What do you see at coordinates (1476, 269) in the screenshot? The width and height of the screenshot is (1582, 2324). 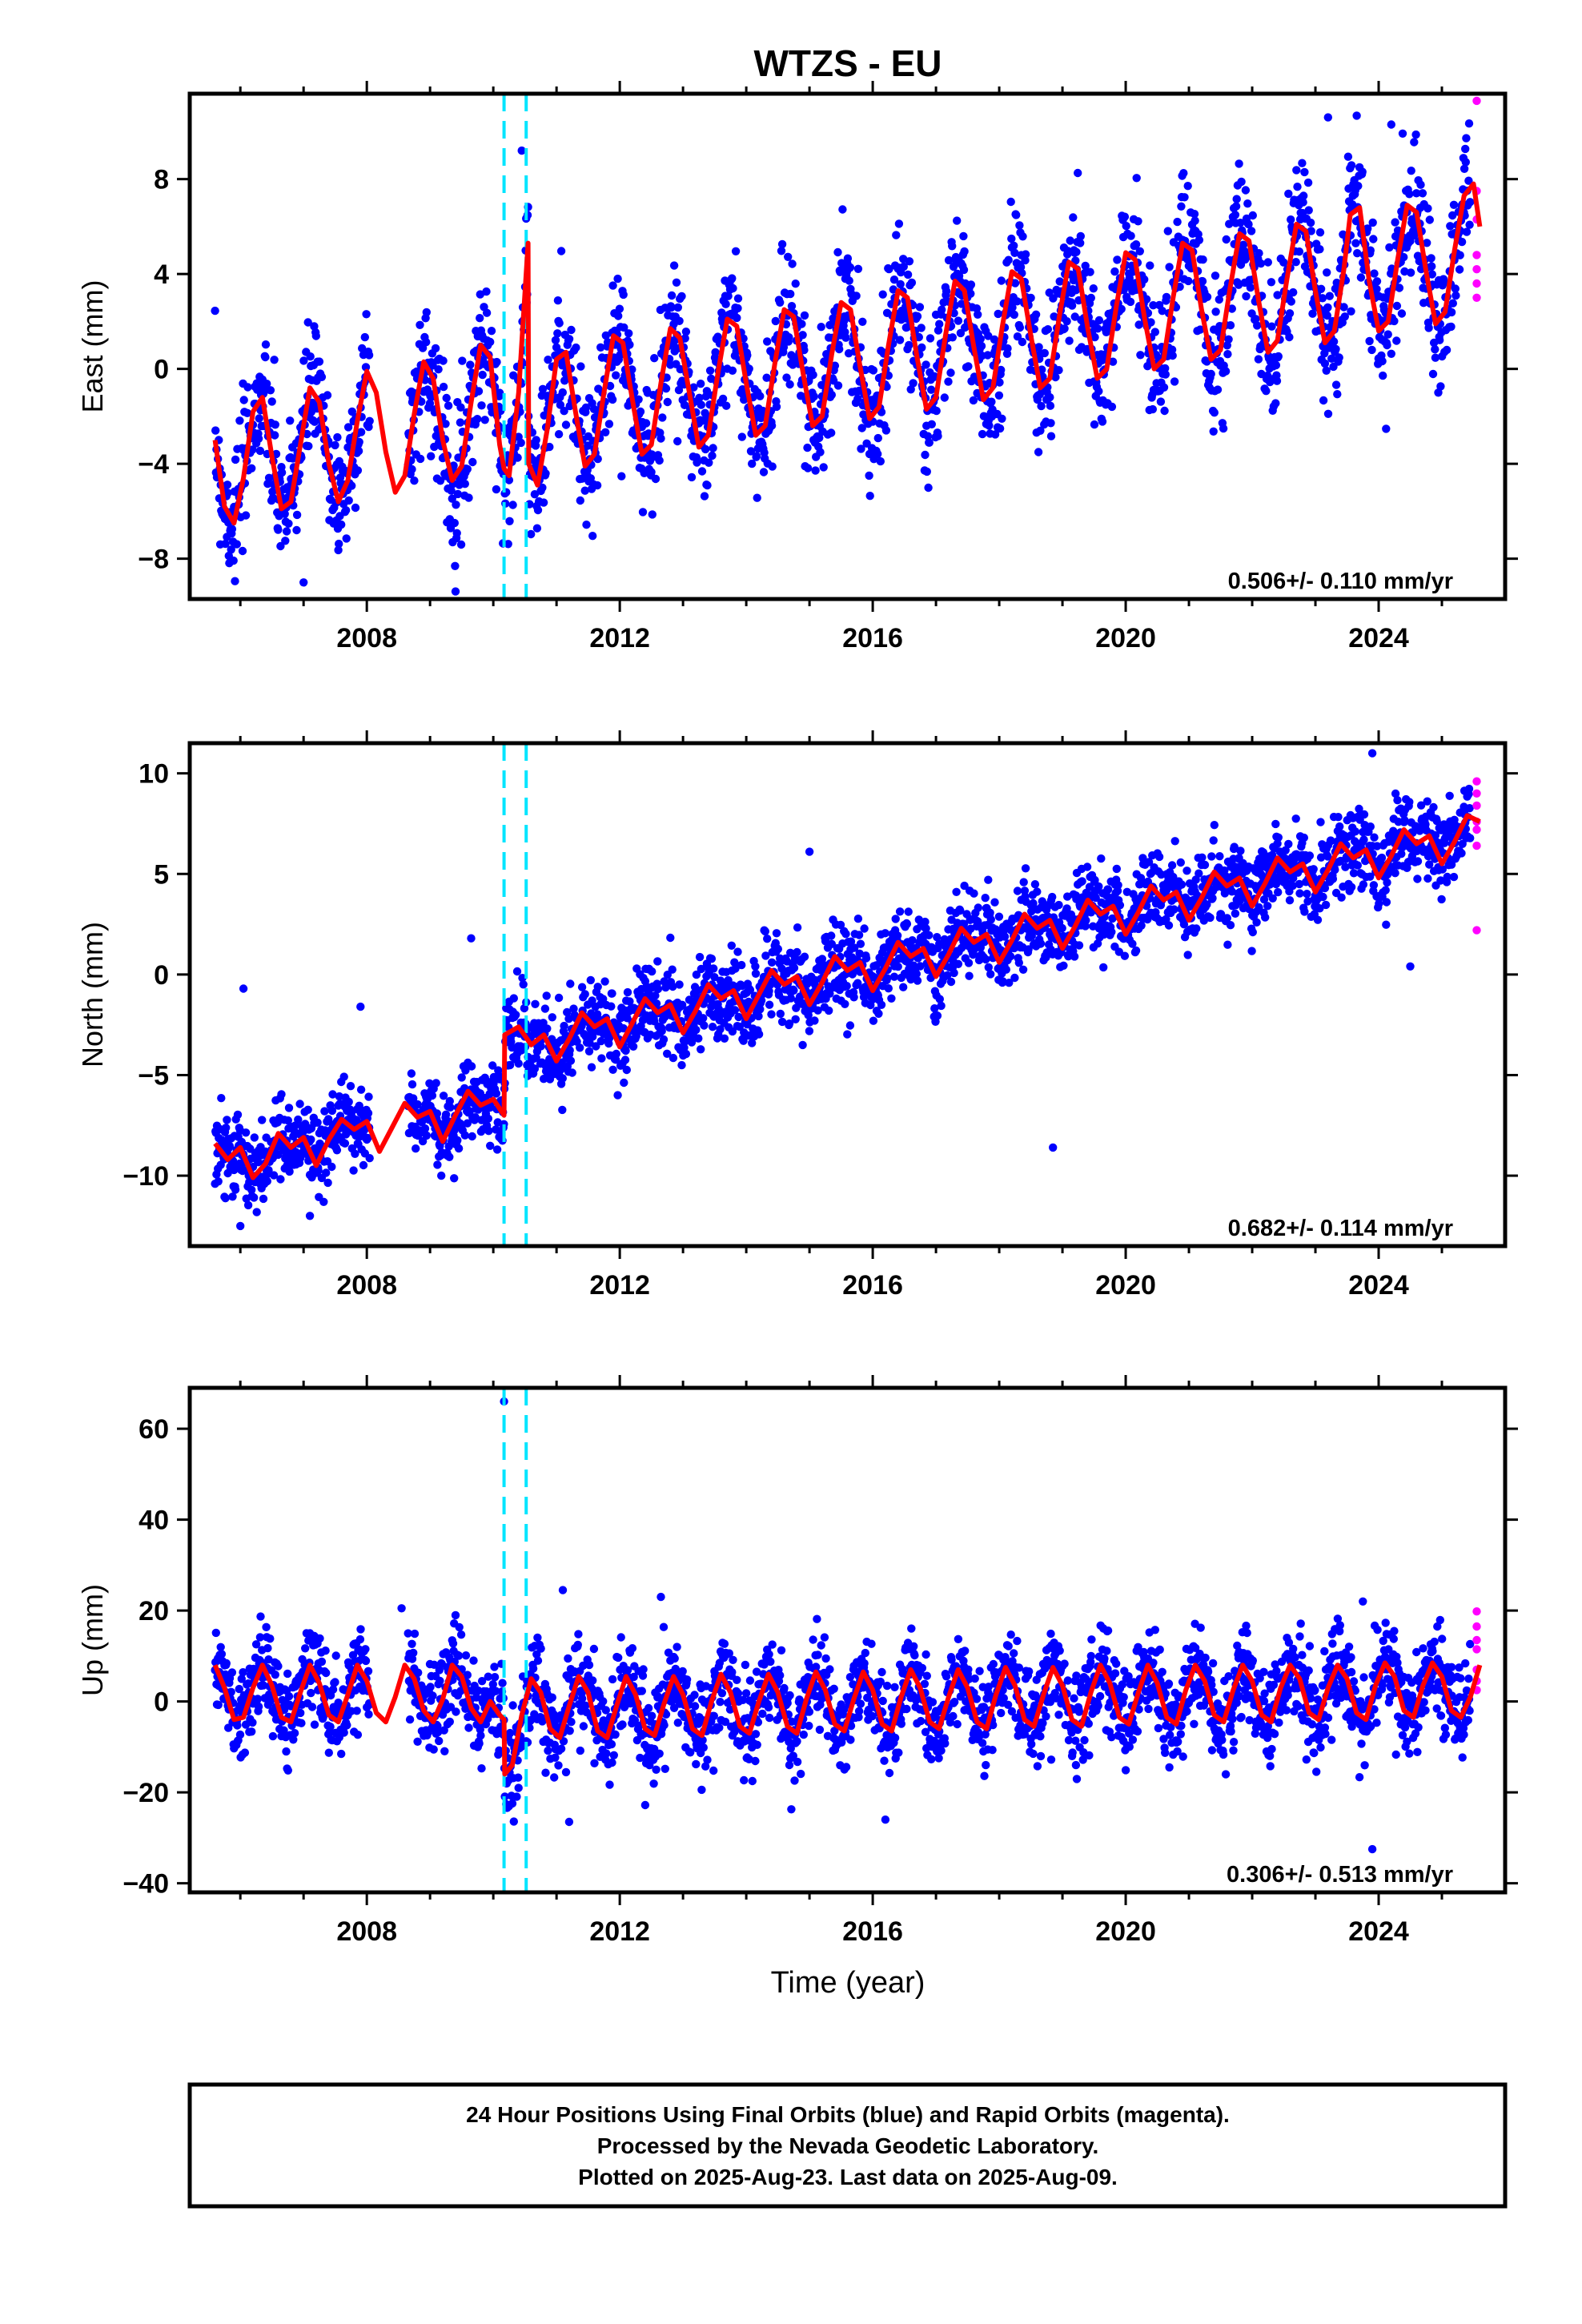 I see `rapid-orbit-point` at bounding box center [1476, 269].